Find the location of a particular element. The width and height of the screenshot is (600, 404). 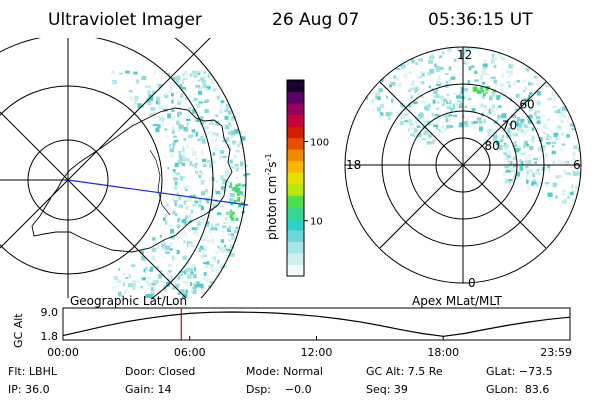

colorbar-frame is located at coordinates (295, 178).